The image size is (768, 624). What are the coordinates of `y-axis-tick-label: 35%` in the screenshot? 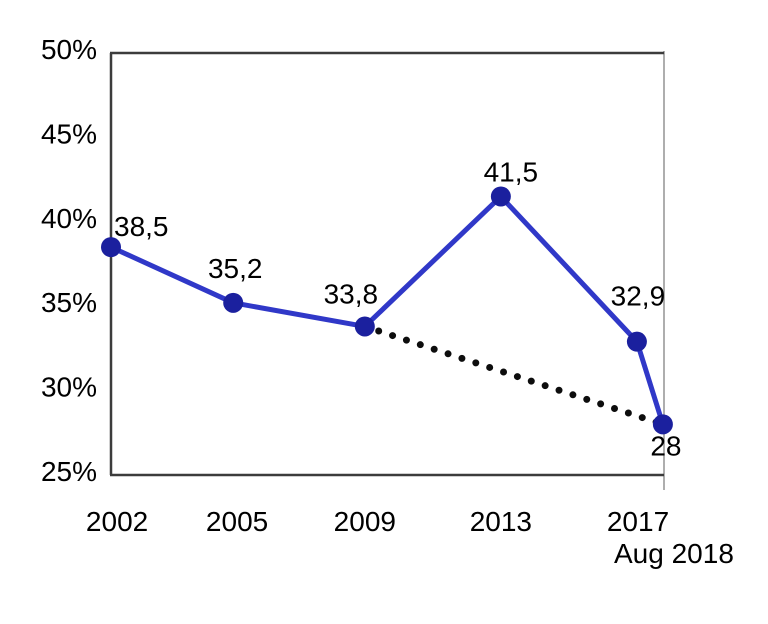 It's located at (69, 302).